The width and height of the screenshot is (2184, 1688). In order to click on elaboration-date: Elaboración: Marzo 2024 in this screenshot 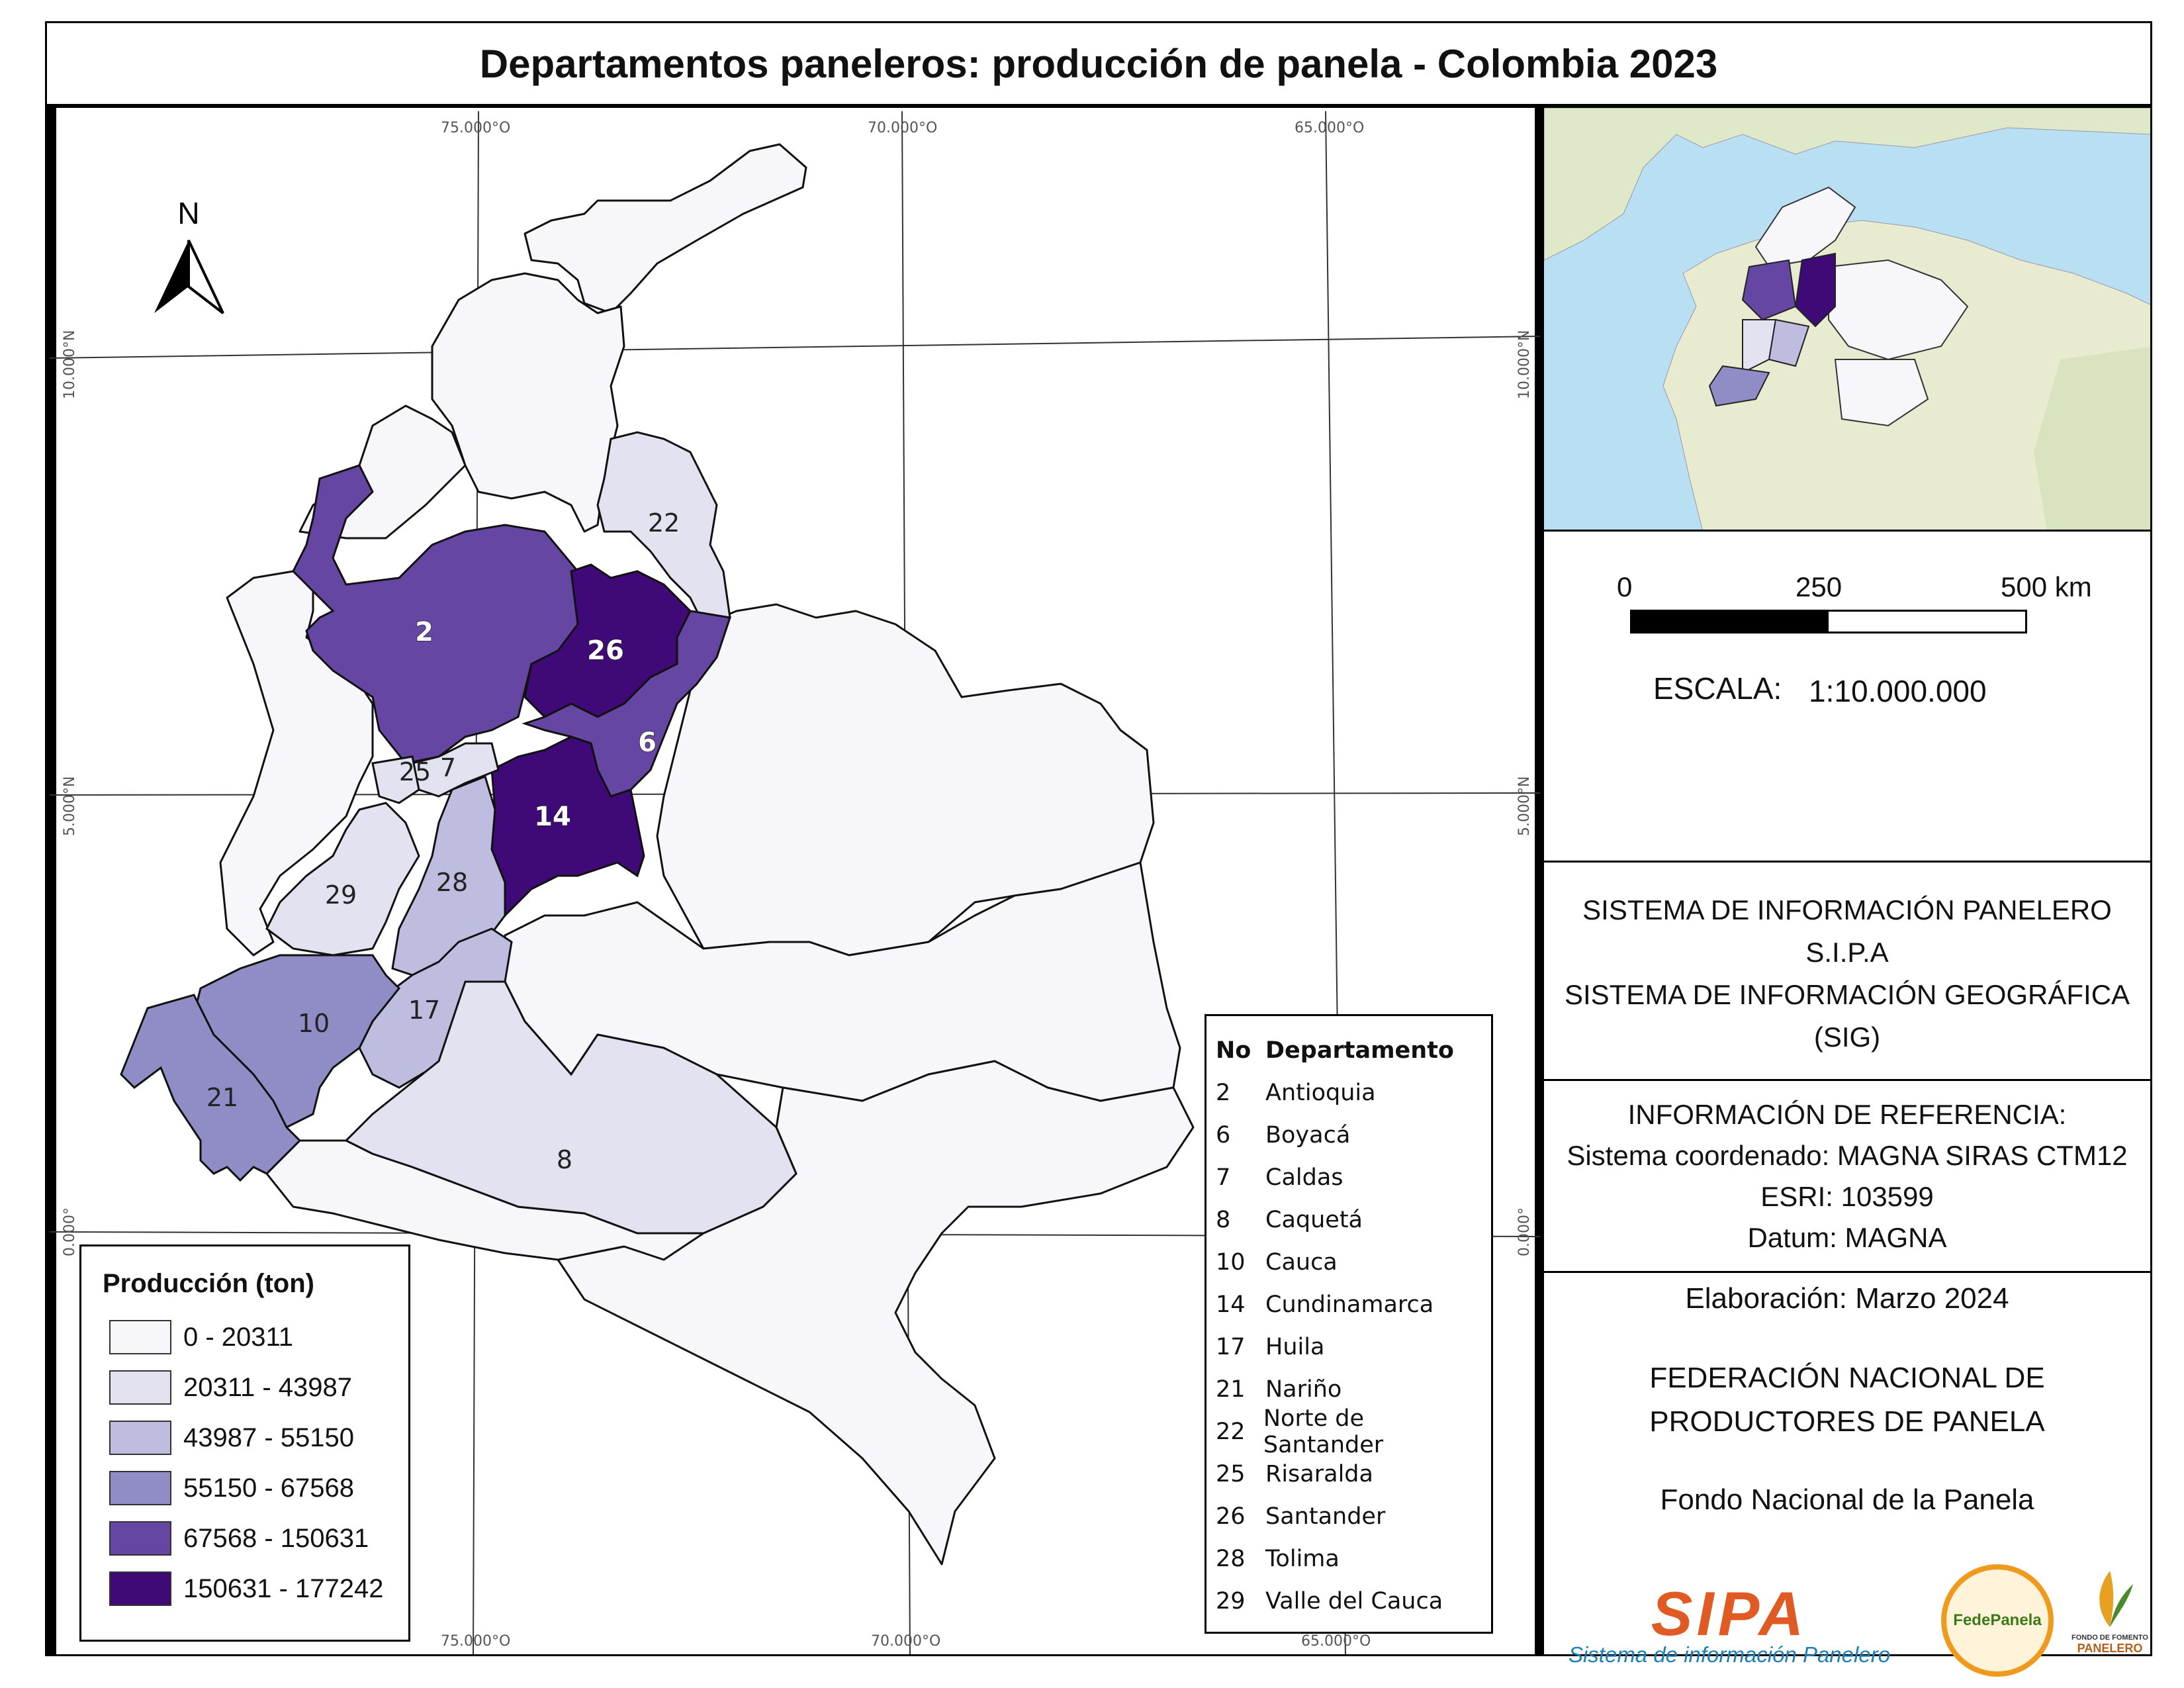, I will do `click(1847, 1298)`.